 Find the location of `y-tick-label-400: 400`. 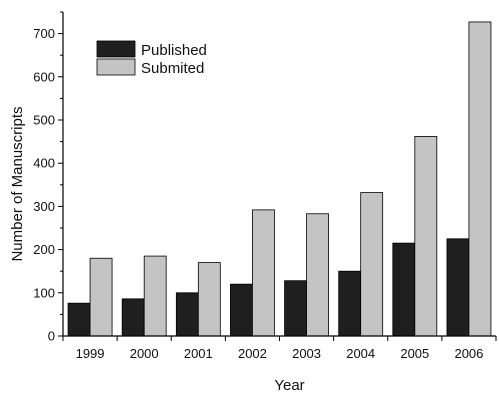

y-tick-label-400: 400 is located at coordinates (44, 163).